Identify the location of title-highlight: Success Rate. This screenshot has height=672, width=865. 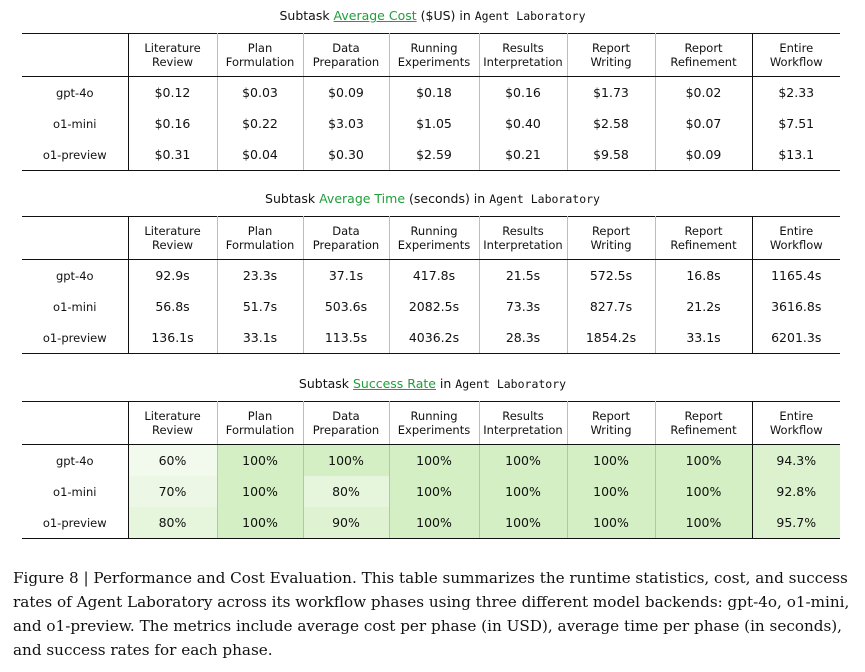
(394, 383).